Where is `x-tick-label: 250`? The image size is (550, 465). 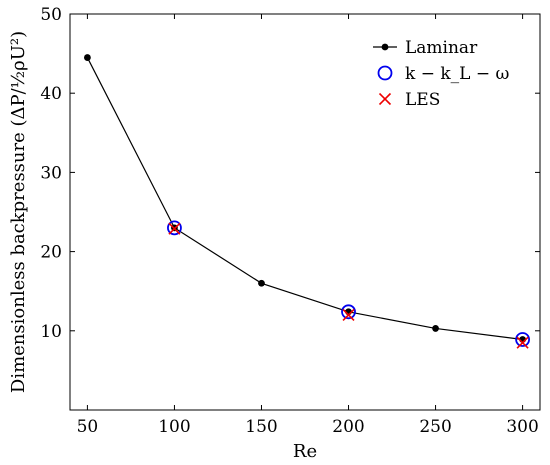 x-tick-label: 250 is located at coordinates (435, 427).